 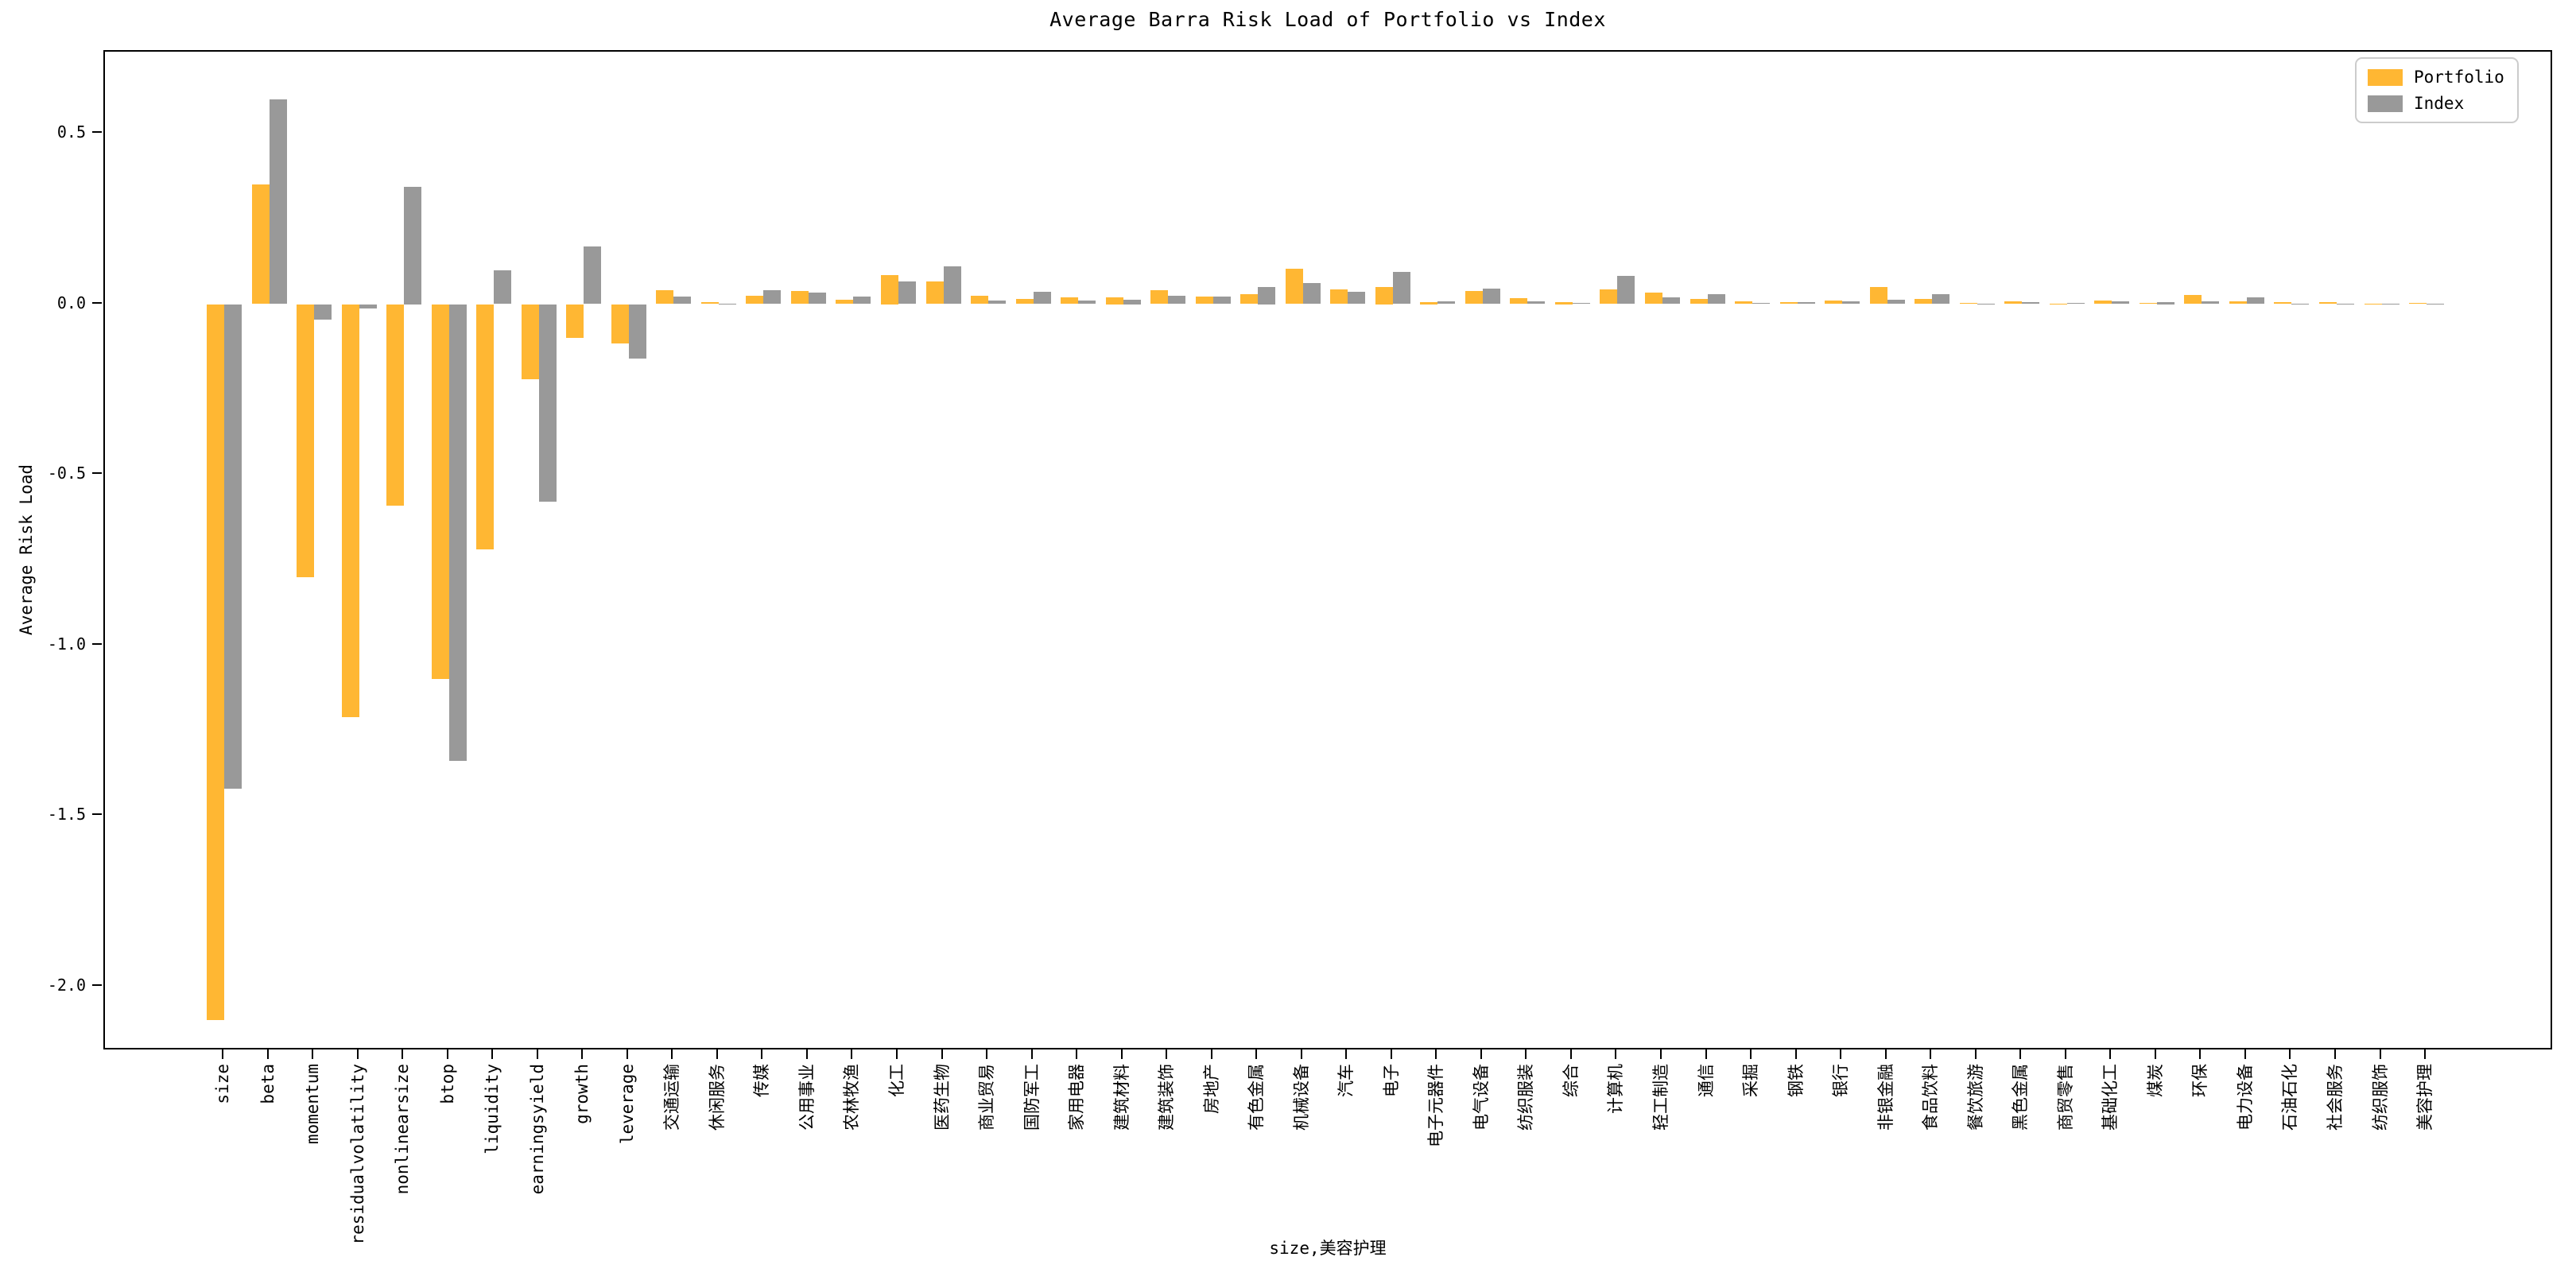 I want to click on x-tick-label-采掘: 采掘, so click(x=1751, y=1081).